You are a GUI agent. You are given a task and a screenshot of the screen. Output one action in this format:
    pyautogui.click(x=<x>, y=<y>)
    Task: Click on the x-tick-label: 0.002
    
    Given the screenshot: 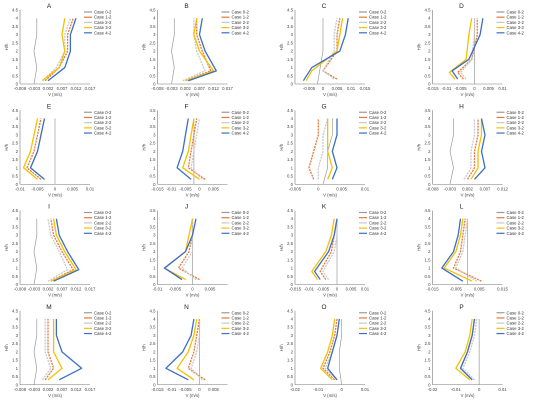 What is the action you would take?
    pyautogui.click(x=48, y=289)
    